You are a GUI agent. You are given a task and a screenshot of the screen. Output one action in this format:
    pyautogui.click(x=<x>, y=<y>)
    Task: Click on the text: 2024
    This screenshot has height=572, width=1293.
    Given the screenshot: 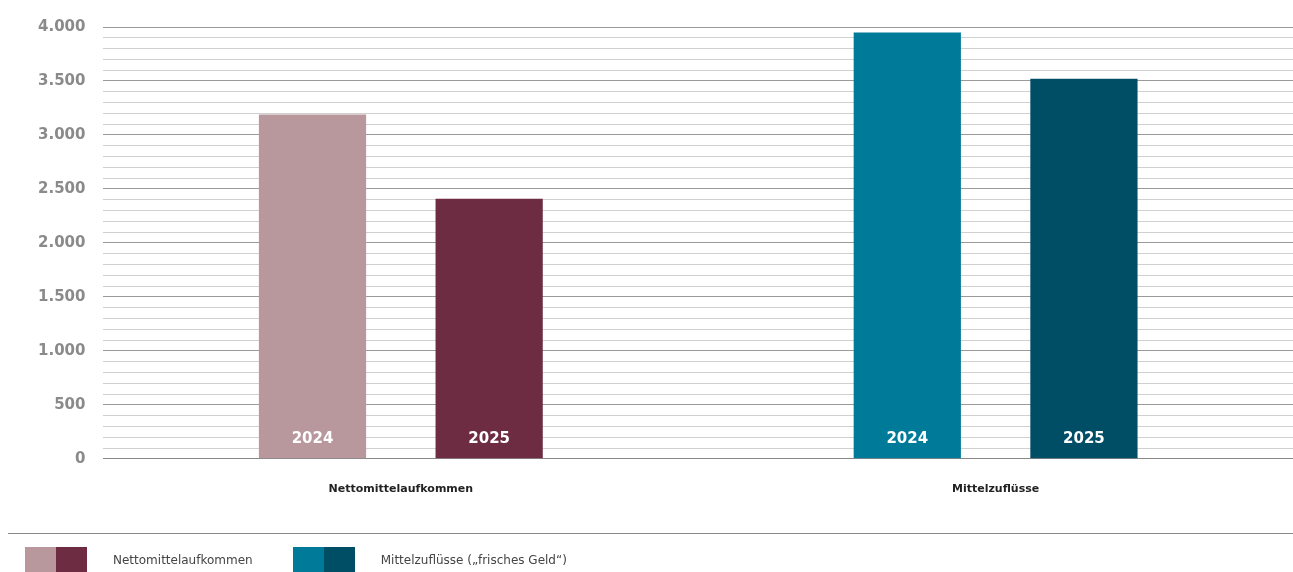 What is the action you would take?
    pyautogui.click(x=907, y=438)
    